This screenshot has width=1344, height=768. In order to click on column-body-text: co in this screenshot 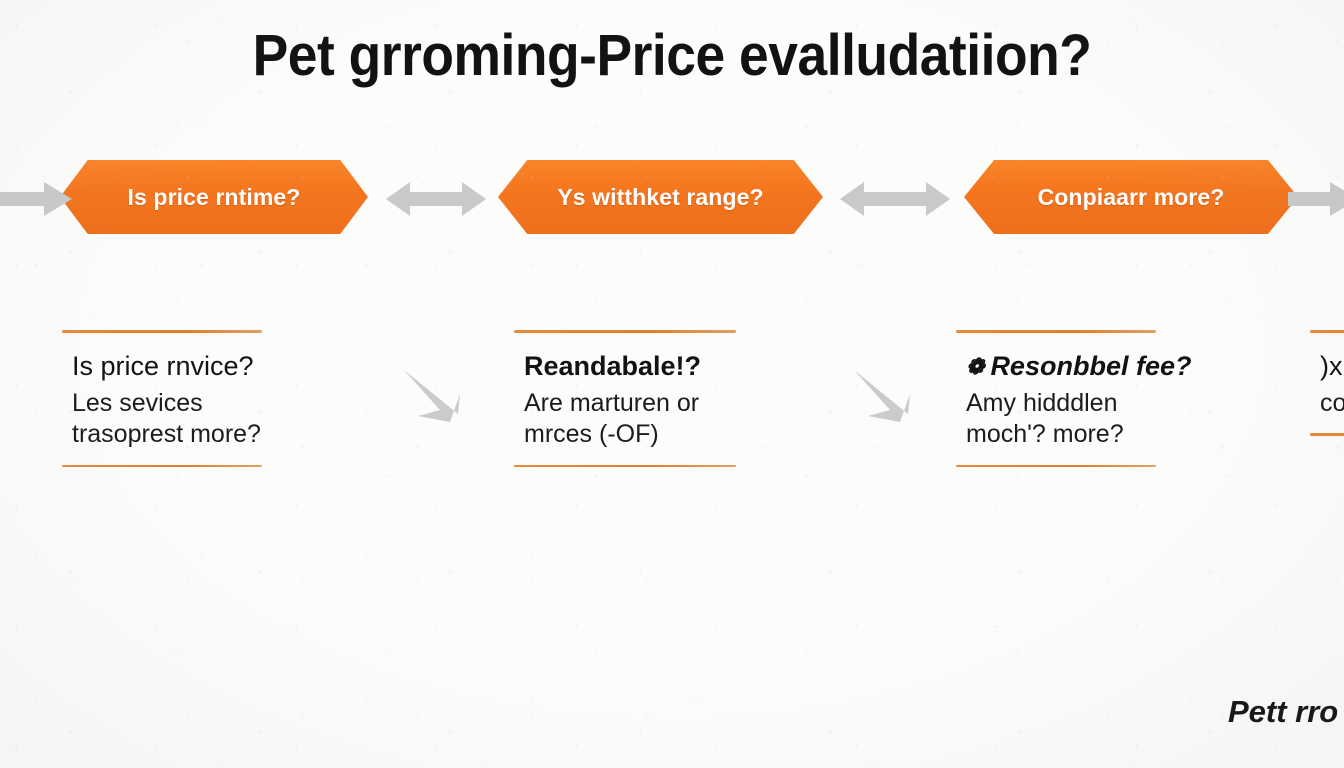, I will do `click(1332, 402)`.